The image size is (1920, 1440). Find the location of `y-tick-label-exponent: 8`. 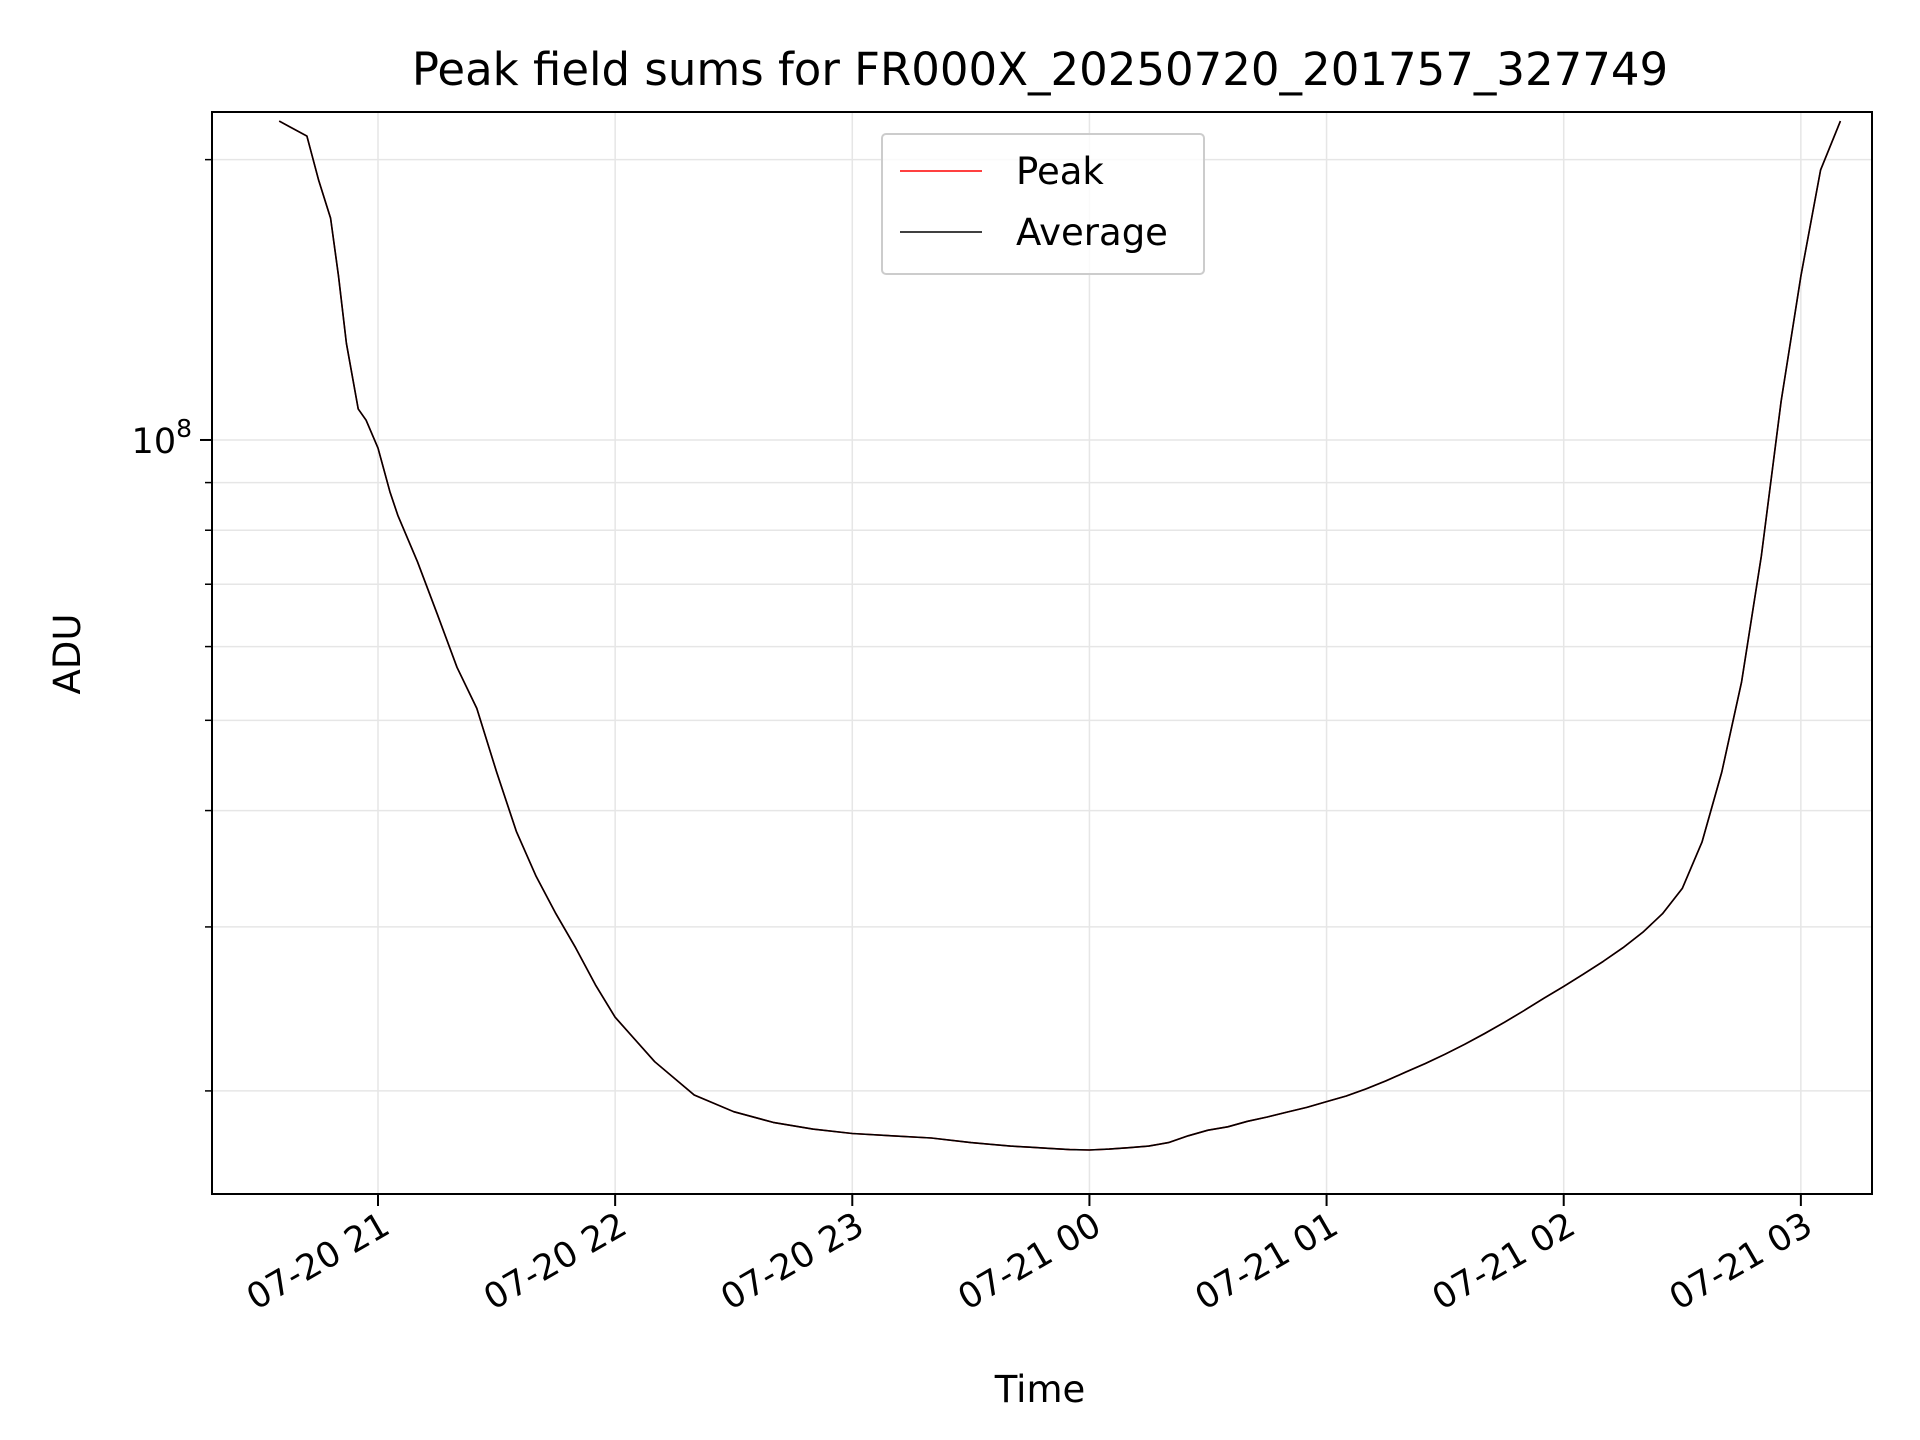

y-tick-label-exponent: 8 is located at coordinates (184, 428).